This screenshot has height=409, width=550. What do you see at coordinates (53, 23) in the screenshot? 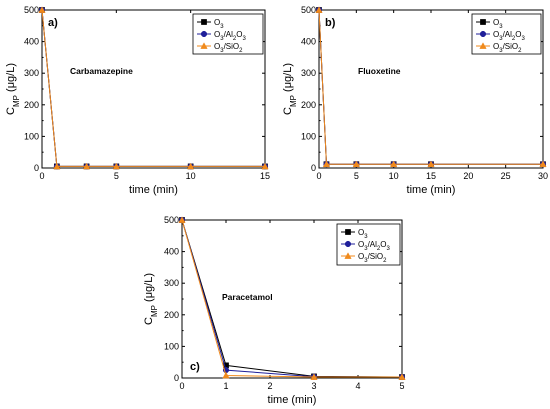
I see `panel-label: a)` at bounding box center [53, 23].